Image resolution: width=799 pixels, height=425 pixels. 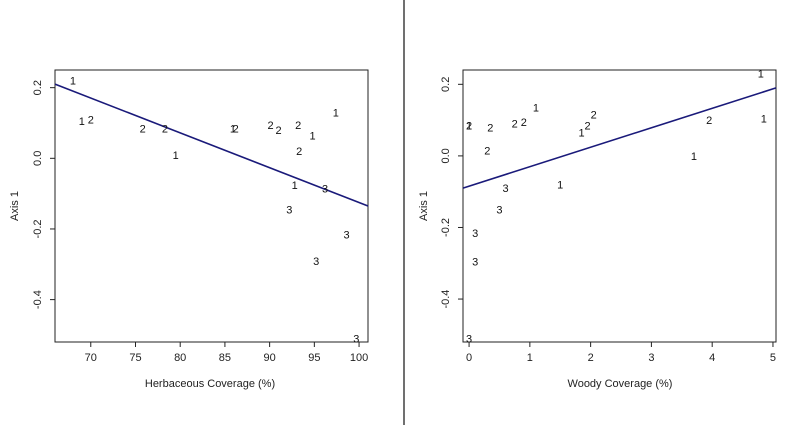 What do you see at coordinates (651, 358) in the screenshot?
I see `x-tick-label: 3` at bounding box center [651, 358].